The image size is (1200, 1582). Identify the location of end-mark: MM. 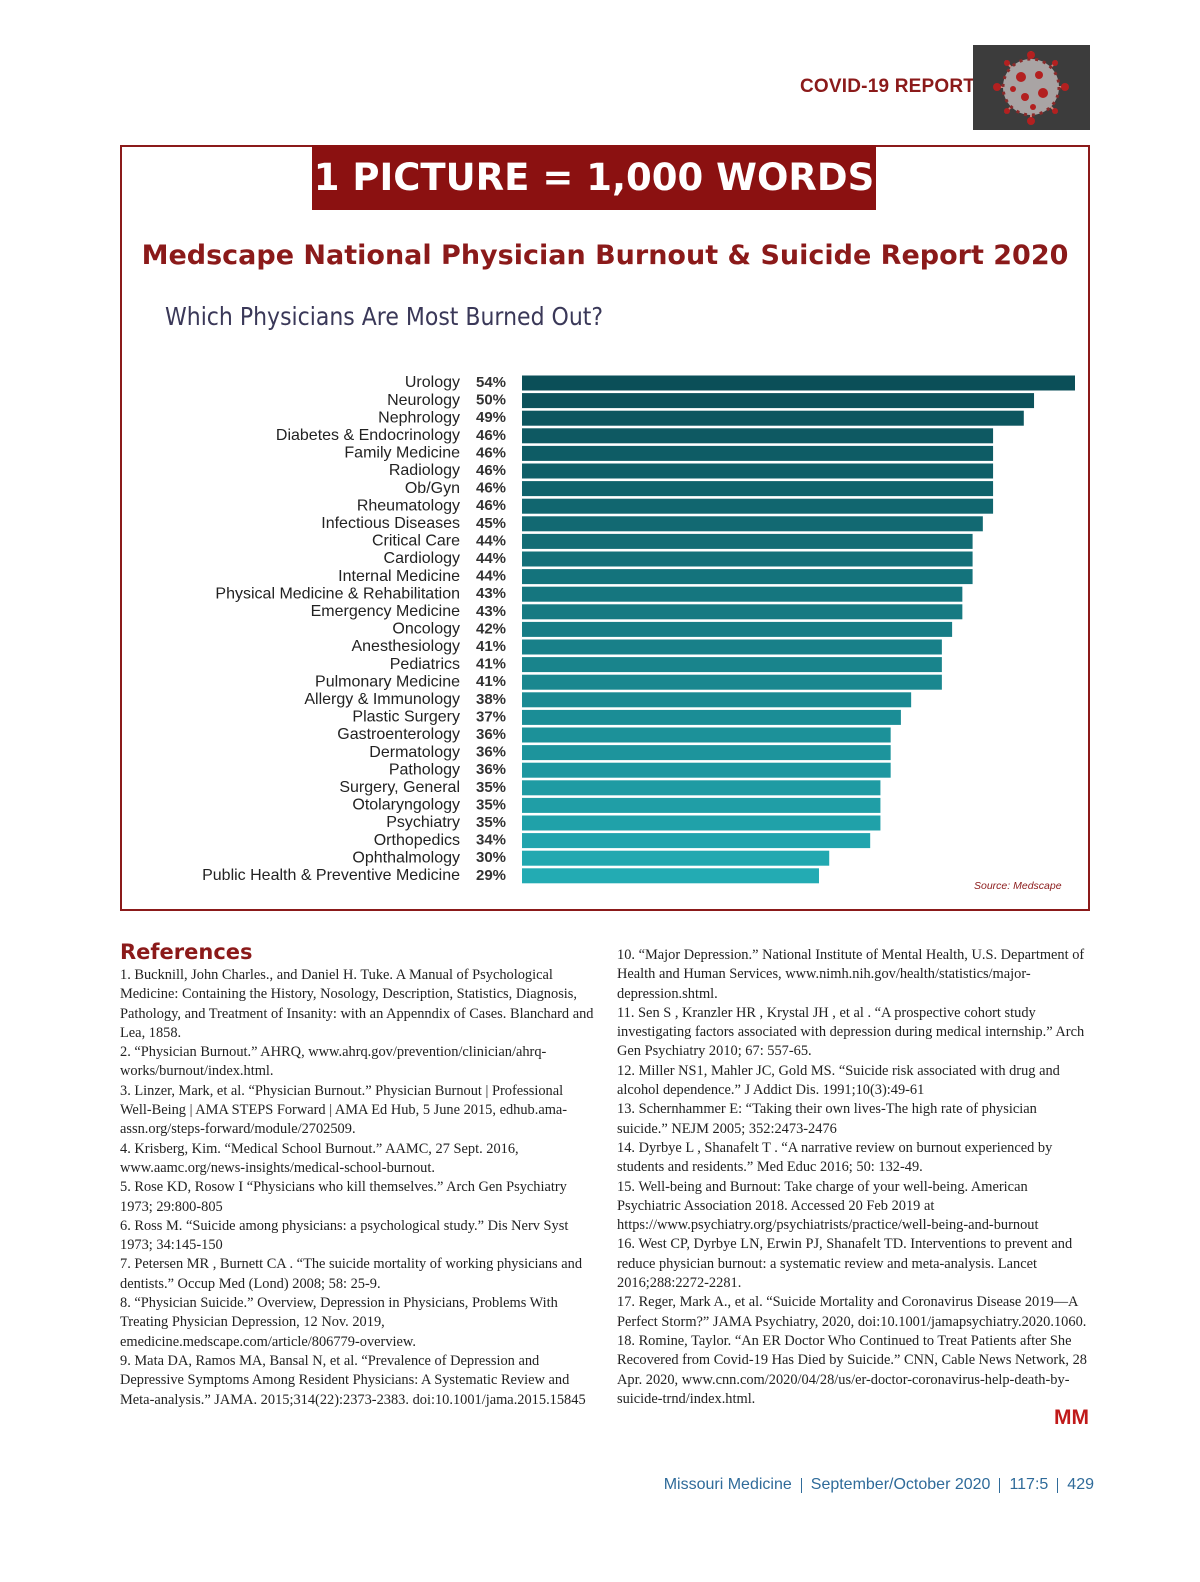
(1071, 1417).